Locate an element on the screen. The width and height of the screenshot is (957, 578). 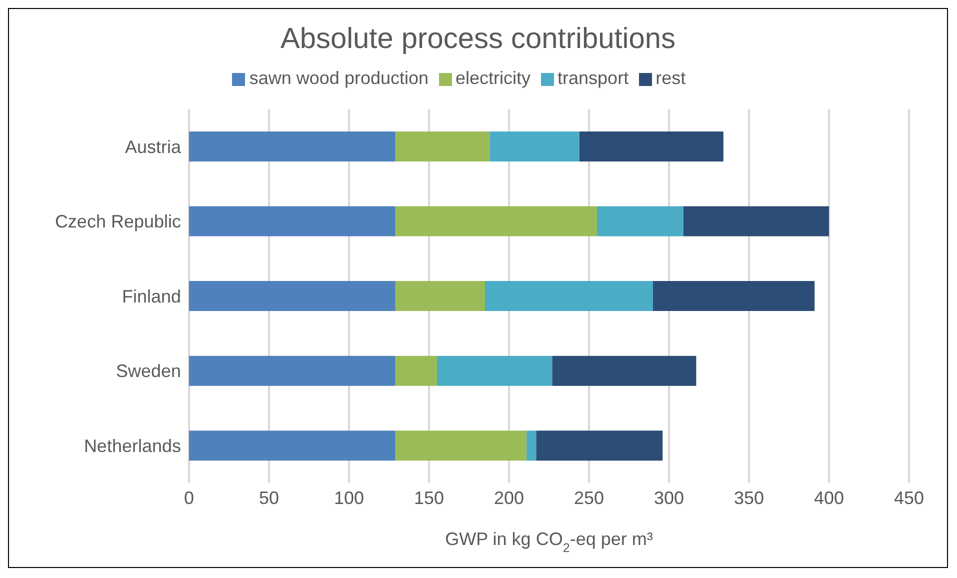
y-tick-label: Netherlands is located at coordinates (132, 446).